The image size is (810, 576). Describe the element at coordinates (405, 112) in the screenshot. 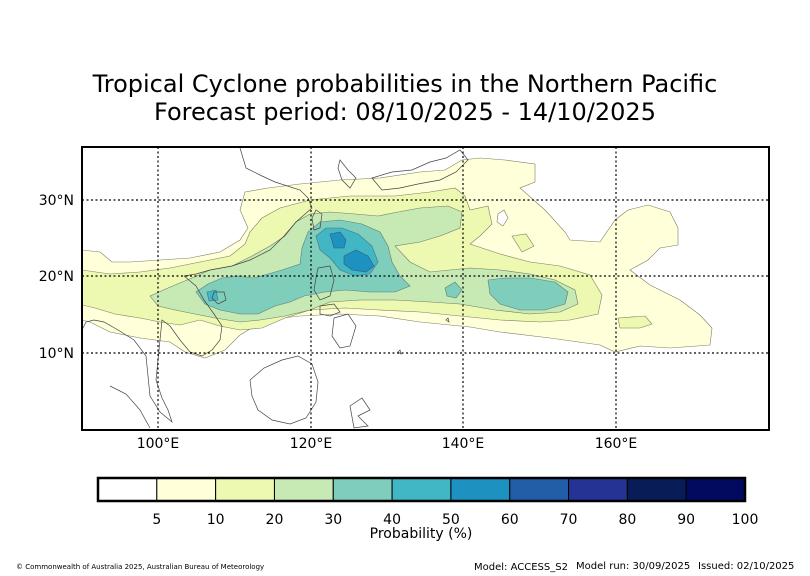

I see `title-line-2: Forecast period: 08/10/2025 - 14/10/2025` at that location.